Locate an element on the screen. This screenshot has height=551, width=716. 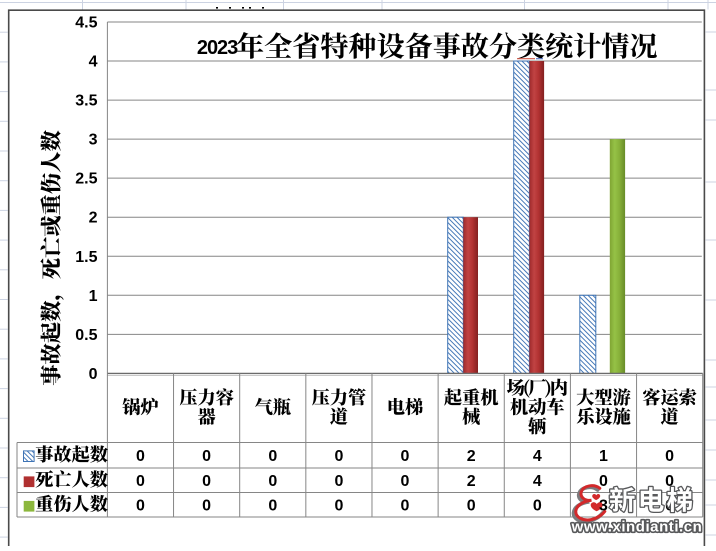
svg-text: www.xindianti.cn is located at coordinates (637, 527).